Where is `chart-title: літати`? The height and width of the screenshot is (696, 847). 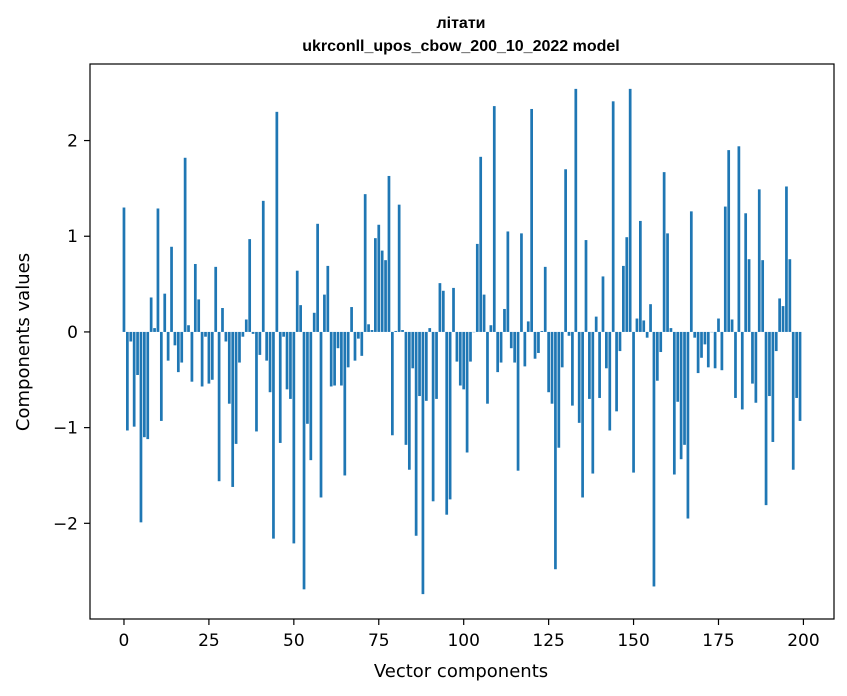
chart-title: літати is located at coordinates (460, 23).